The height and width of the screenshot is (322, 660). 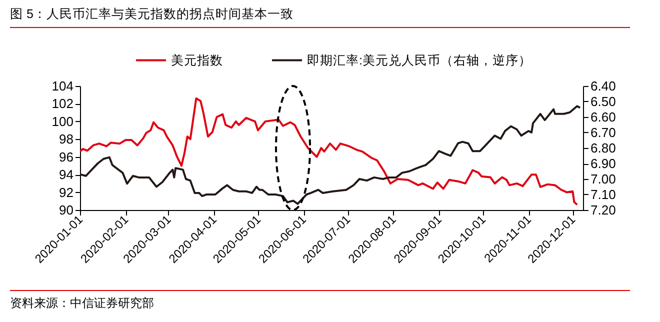 I want to click on y2-tick-label: 6.70, so click(x=603, y=132).